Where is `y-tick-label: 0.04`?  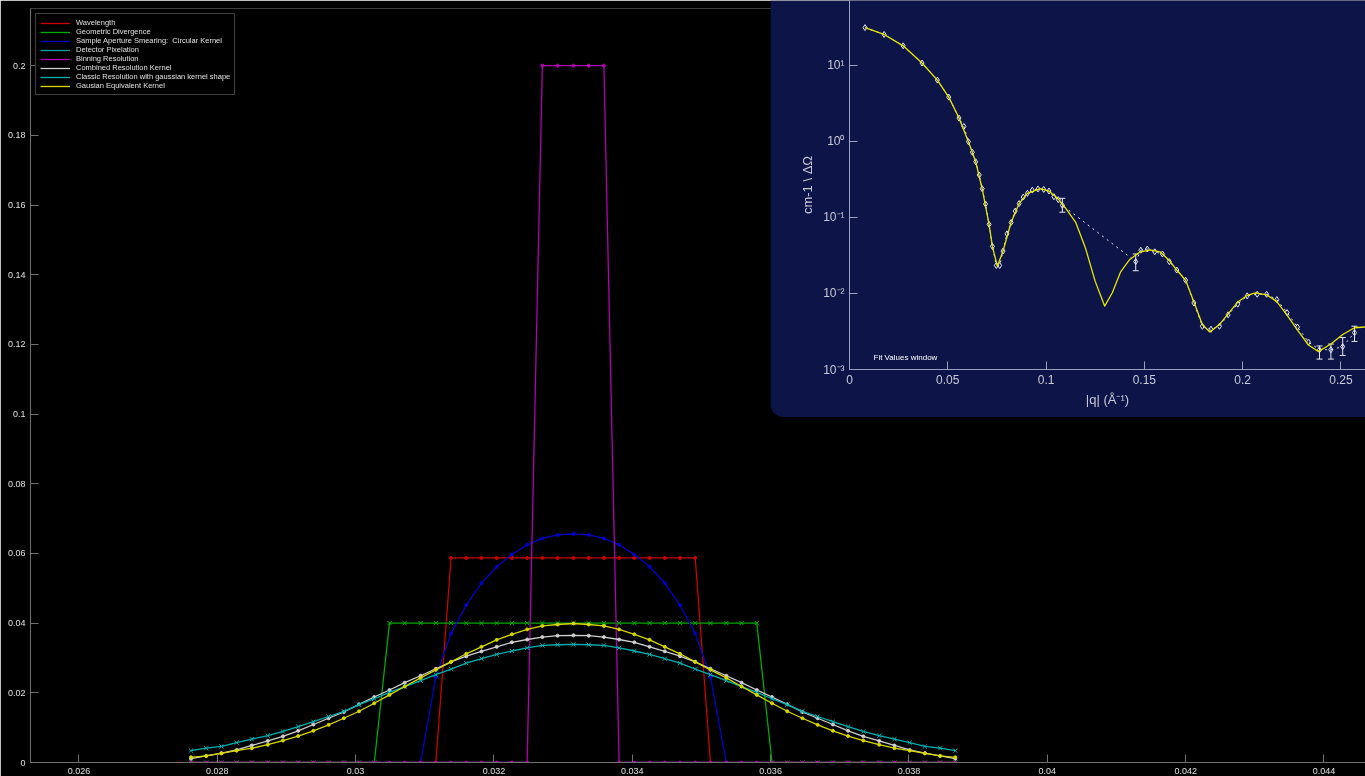 y-tick-label: 0.04 is located at coordinates (16, 623).